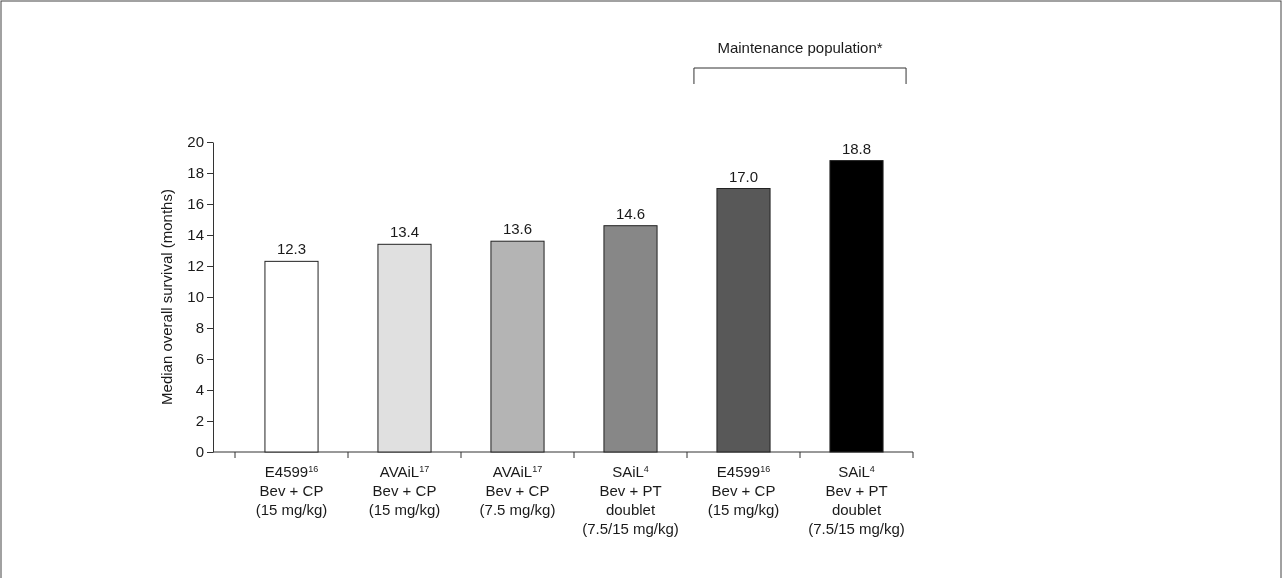 Image resolution: width=1282 pixels, height=578 pixels. Describe the element at coordinates (195, 266) in the screenshot. I see `y-tick-label: 12` at that location.